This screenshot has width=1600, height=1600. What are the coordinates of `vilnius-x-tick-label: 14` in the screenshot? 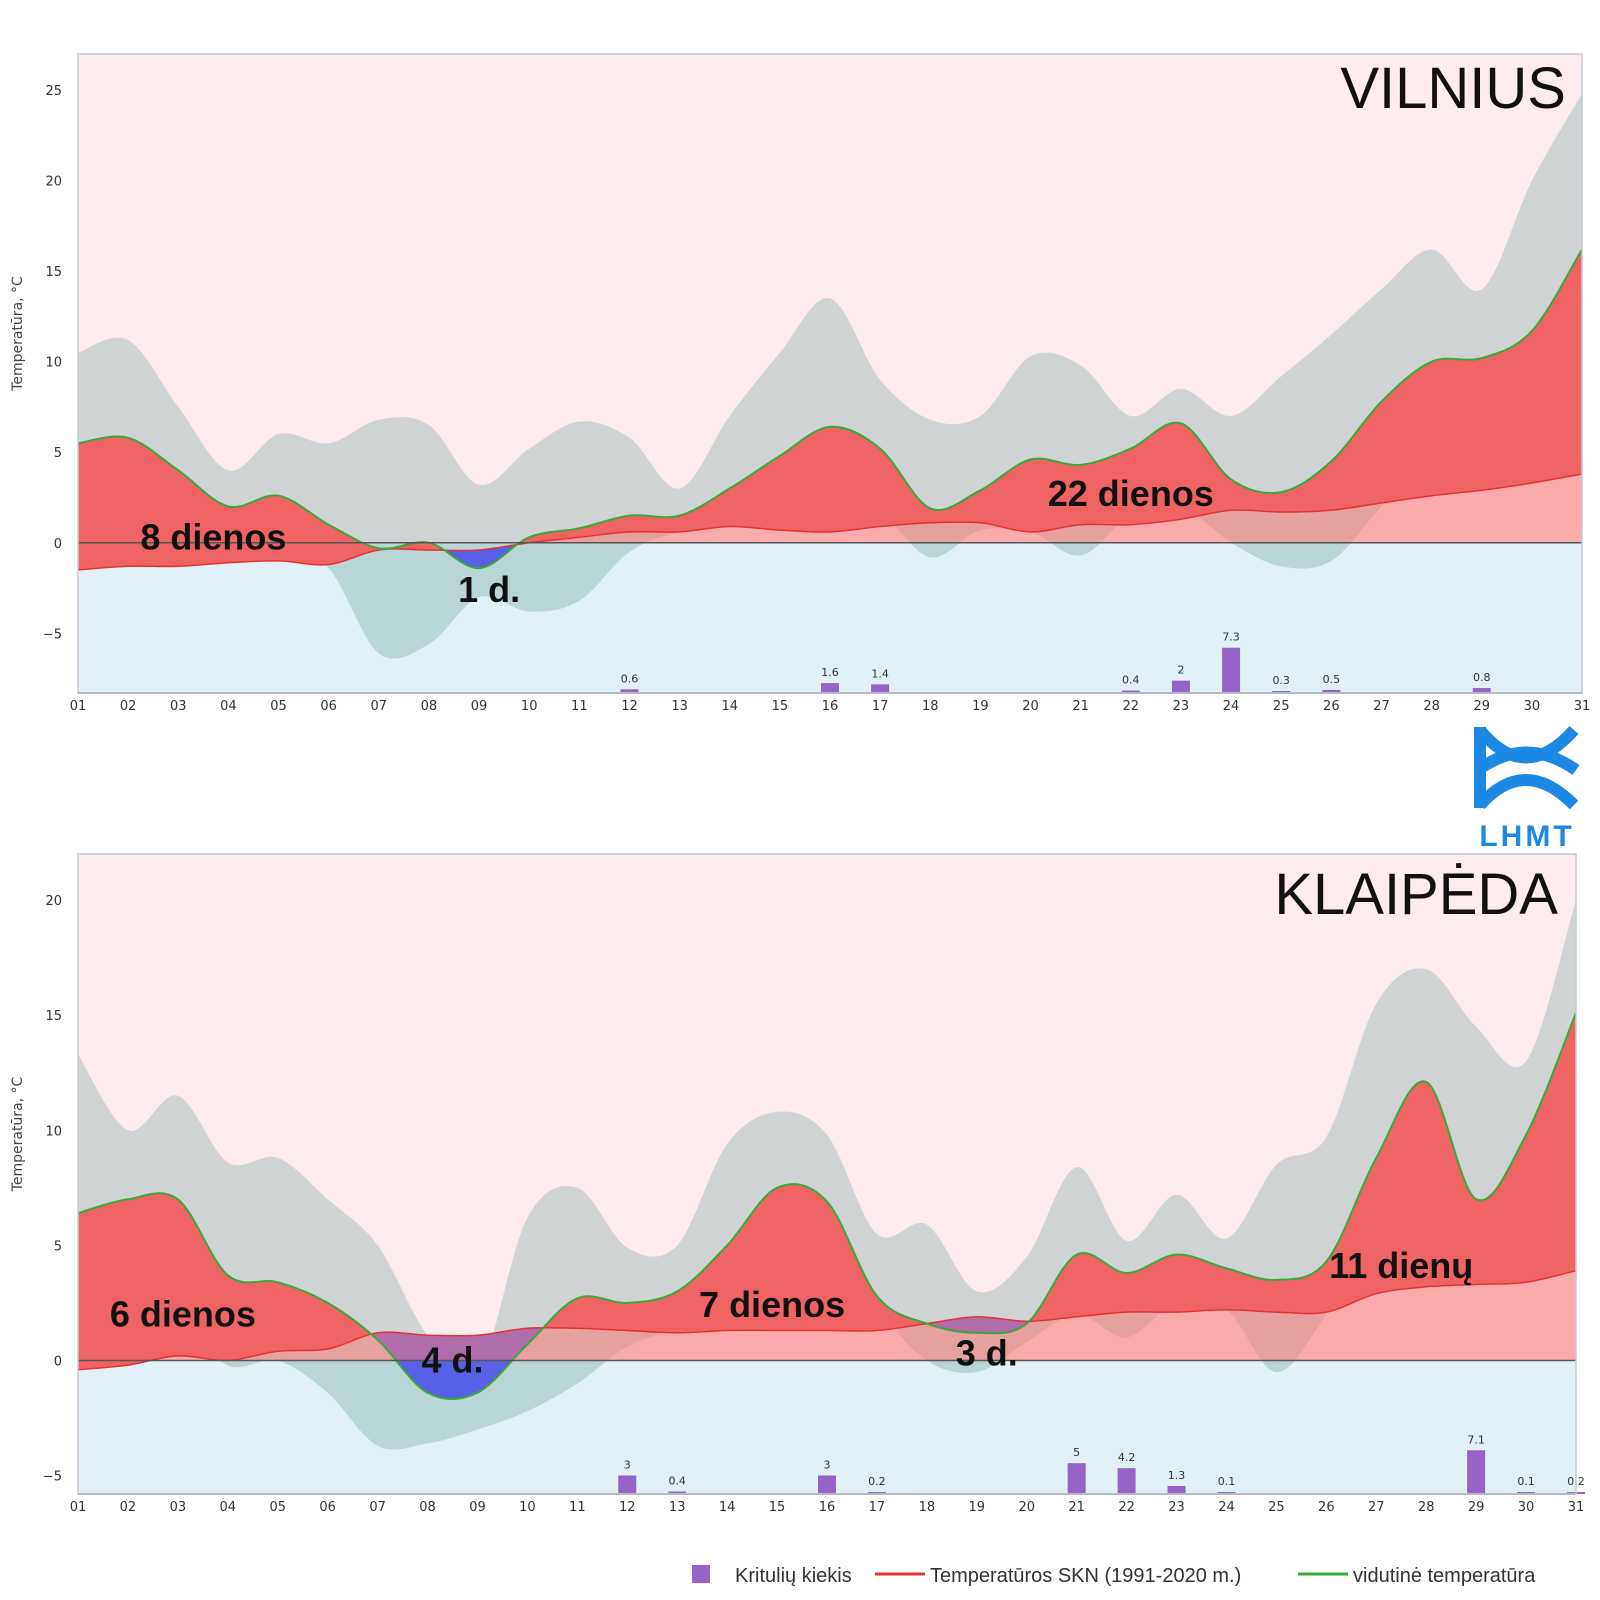 It's located at (729, 706).